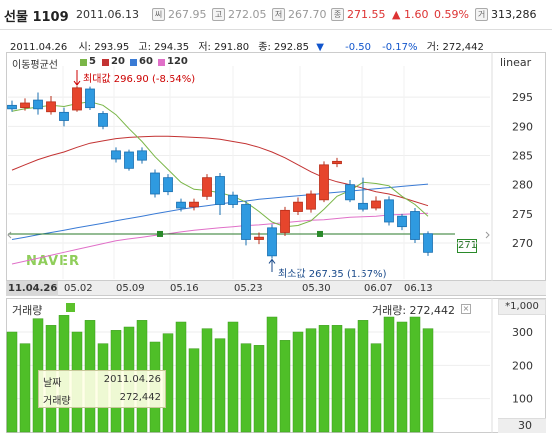  Describe the element at coordinates (92, 61) in the screenshot. I see `ma5-label: 5` at that location.